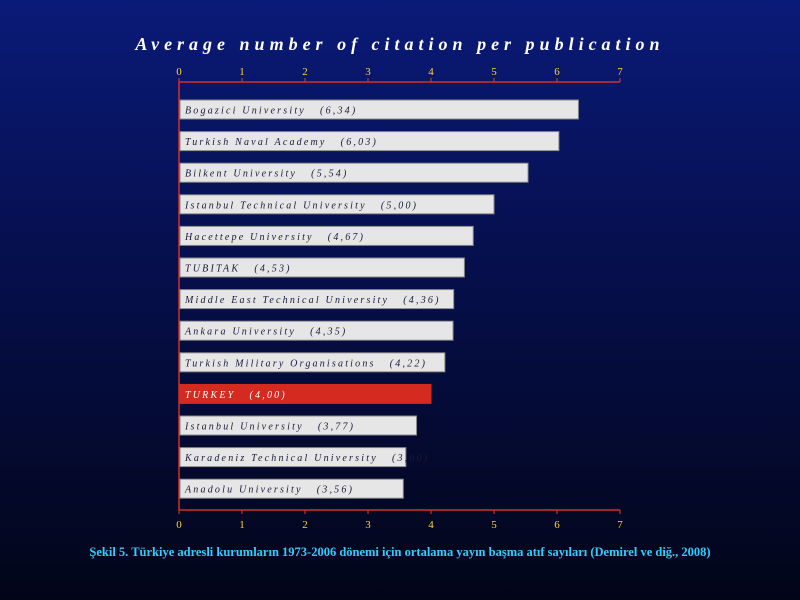  Describe the element at coordinates (274, 237) in the screenshot. I see `bar-label: Hacettepe University (4,67)` at that location.